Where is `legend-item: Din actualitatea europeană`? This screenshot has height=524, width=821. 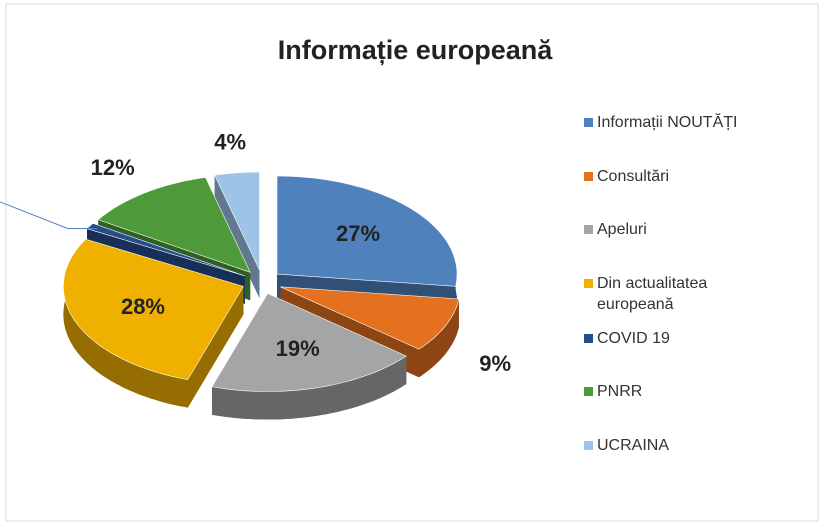 legend-item: Din actualitatea europeană is located at coordinates (684, 294).